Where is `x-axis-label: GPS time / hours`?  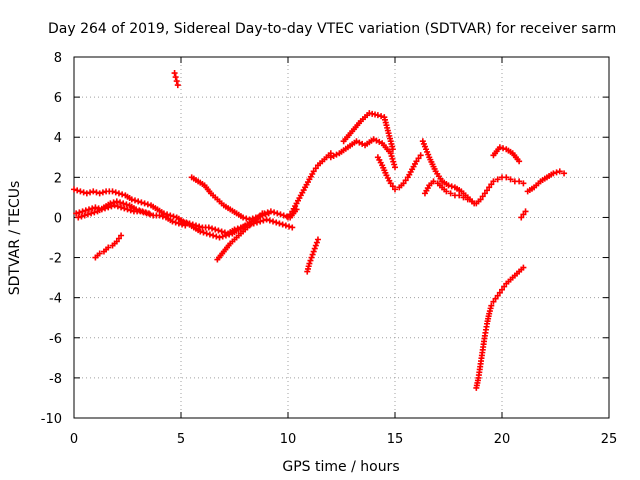 x-axis-label: GPS time / hours is located at coordinates (340, 467).